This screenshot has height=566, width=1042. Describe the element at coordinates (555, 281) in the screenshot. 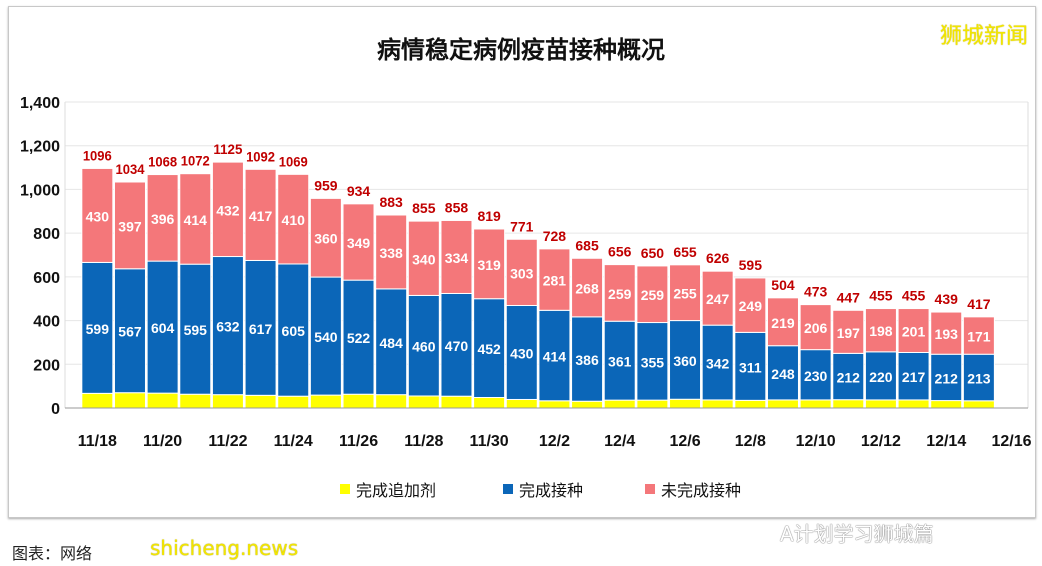

I see `data-label: 281` at that location.